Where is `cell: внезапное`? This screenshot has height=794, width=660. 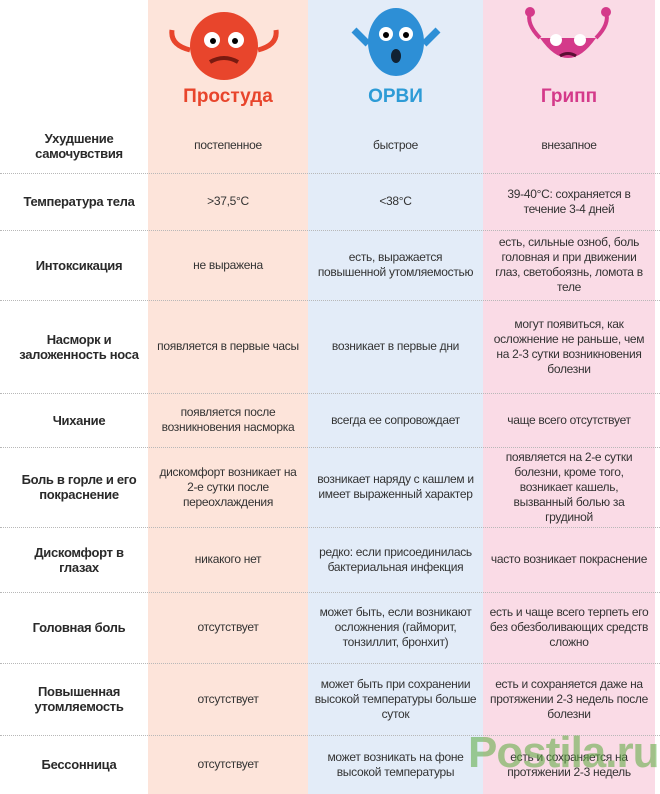
cell: внезапное is located at coordinates (569, 145).